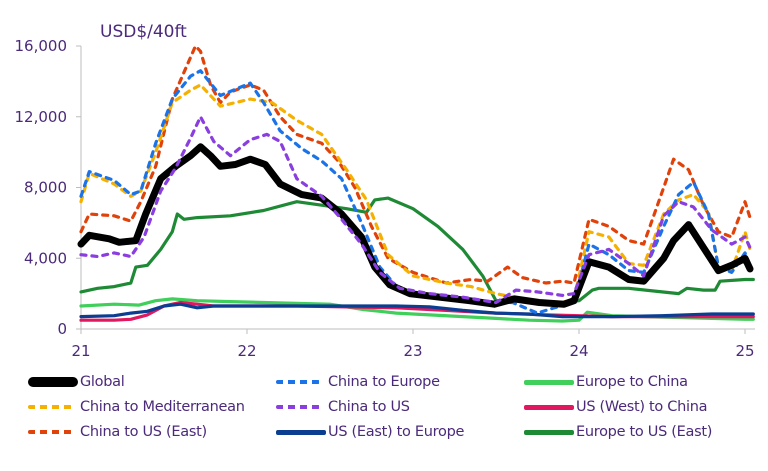 Image resolution: width=768 pixels, height=471 pixels. I want to click on legend-item: Europe to US (East), so click(618, 432).